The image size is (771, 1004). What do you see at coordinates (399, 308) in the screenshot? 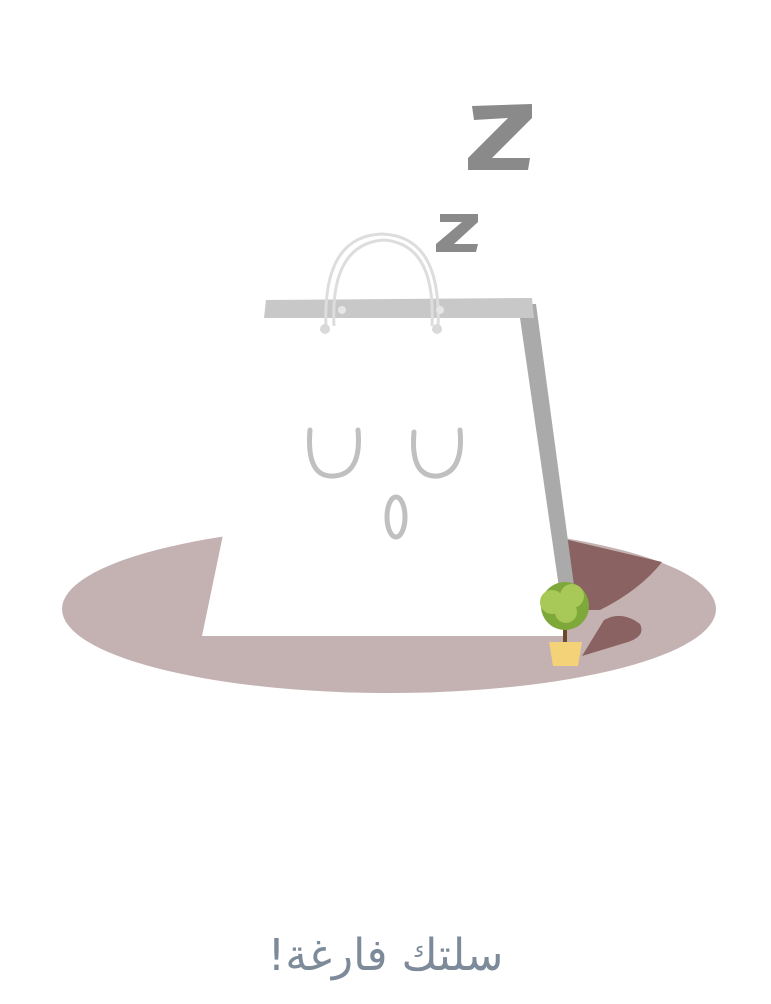
I see `bag-rim` at bounding box center [399, 308].